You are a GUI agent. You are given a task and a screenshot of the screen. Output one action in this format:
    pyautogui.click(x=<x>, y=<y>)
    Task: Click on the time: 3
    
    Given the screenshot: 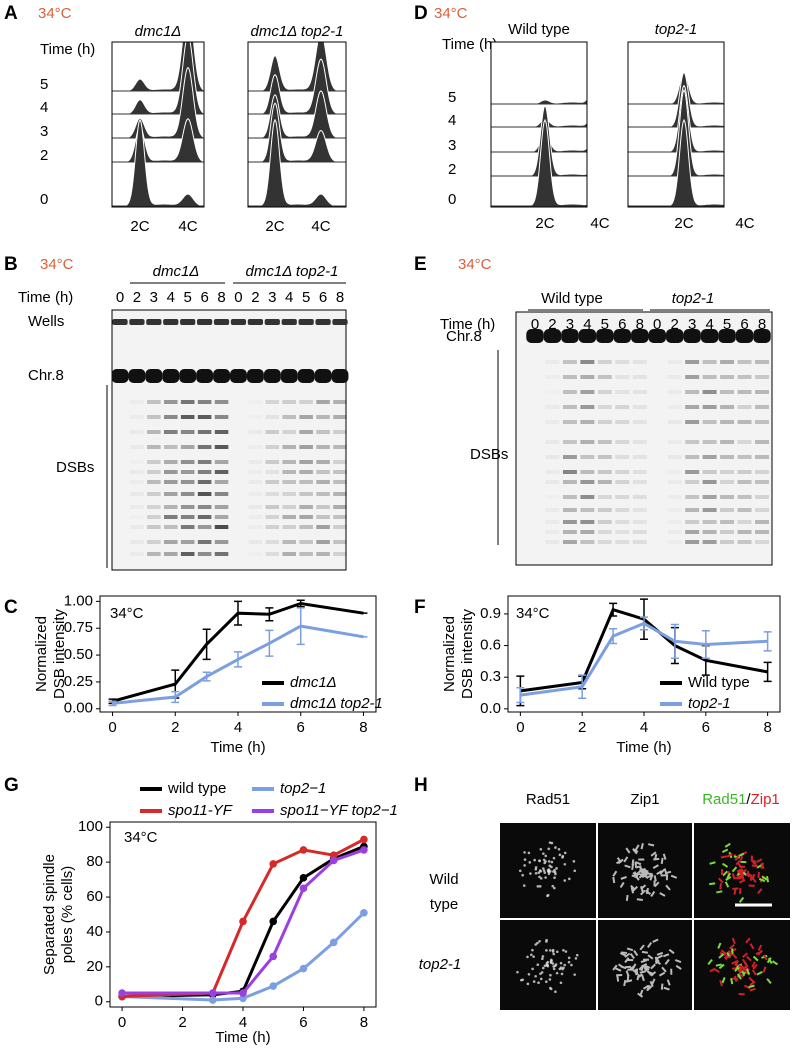 What is the action you would take?
    pyautogui.click(x=452, y=145)
    